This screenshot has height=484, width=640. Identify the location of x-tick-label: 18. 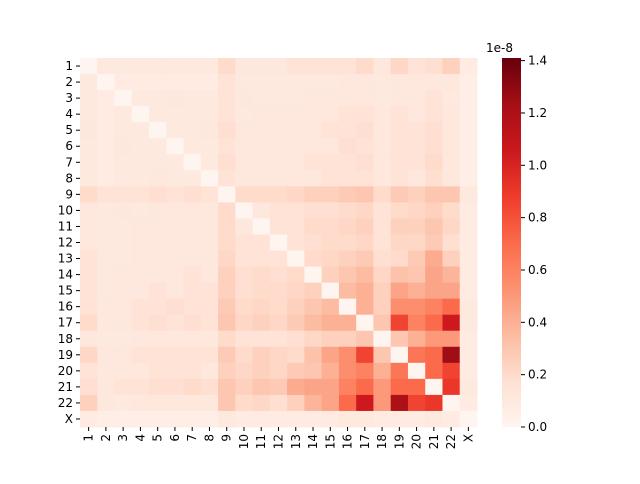
(382, 441).